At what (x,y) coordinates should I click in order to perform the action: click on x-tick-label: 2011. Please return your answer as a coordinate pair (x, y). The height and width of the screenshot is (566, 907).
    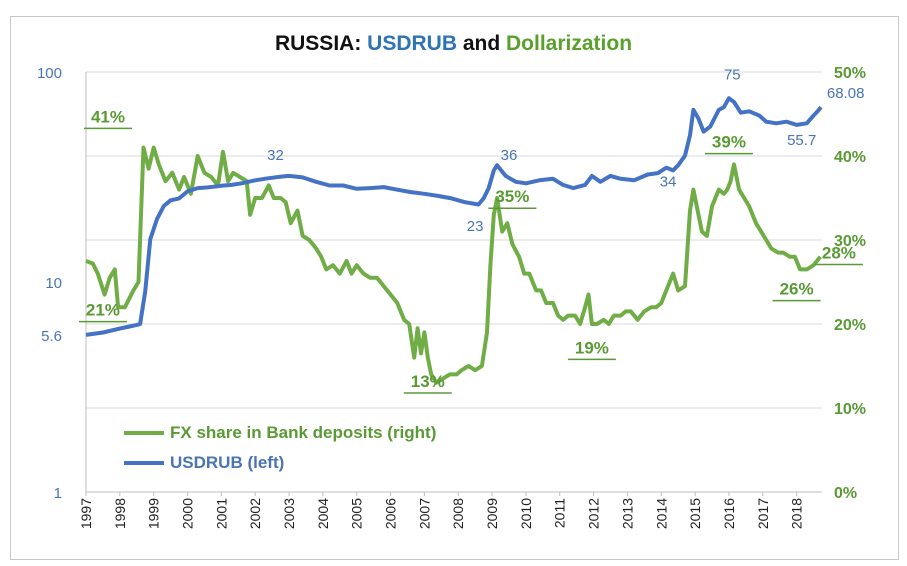
    Looking at the image, I should click on (560, 513).